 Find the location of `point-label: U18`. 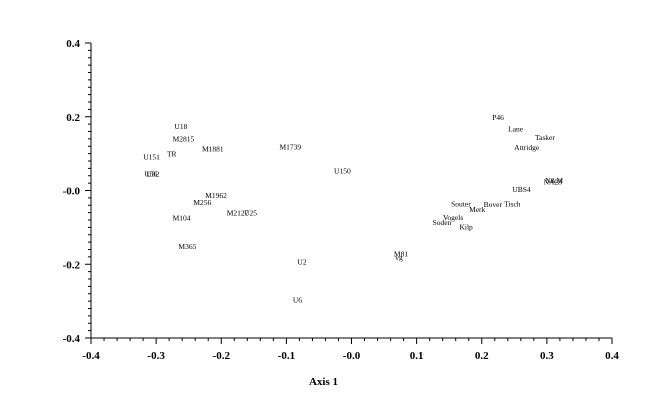

point-label: U18 is located at coordinates (180, 126).